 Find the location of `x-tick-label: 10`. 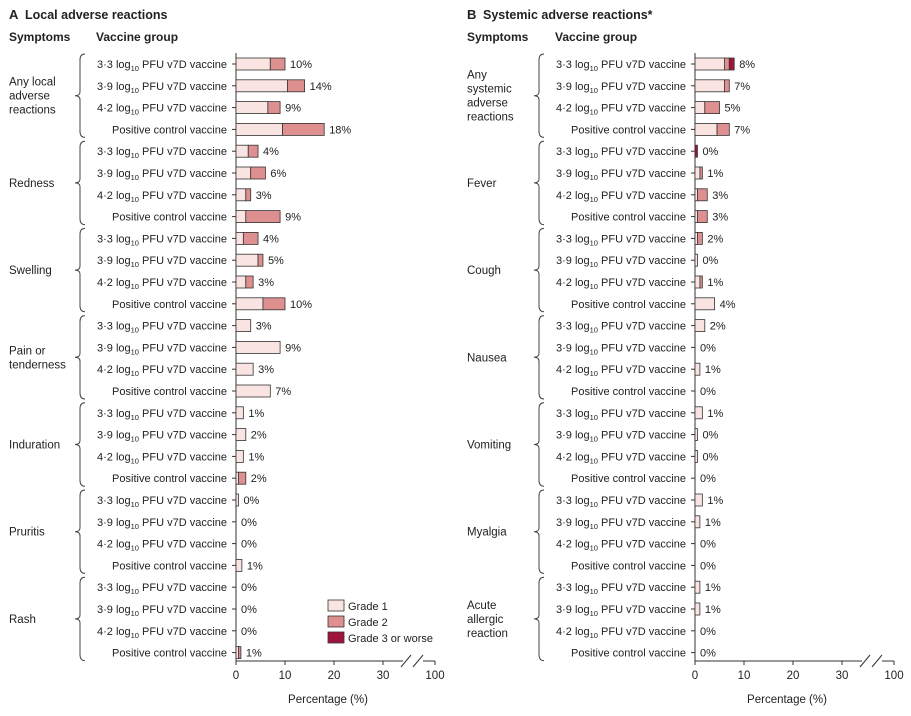

x-tick-label: 10 is located at coordinates (285, 676).